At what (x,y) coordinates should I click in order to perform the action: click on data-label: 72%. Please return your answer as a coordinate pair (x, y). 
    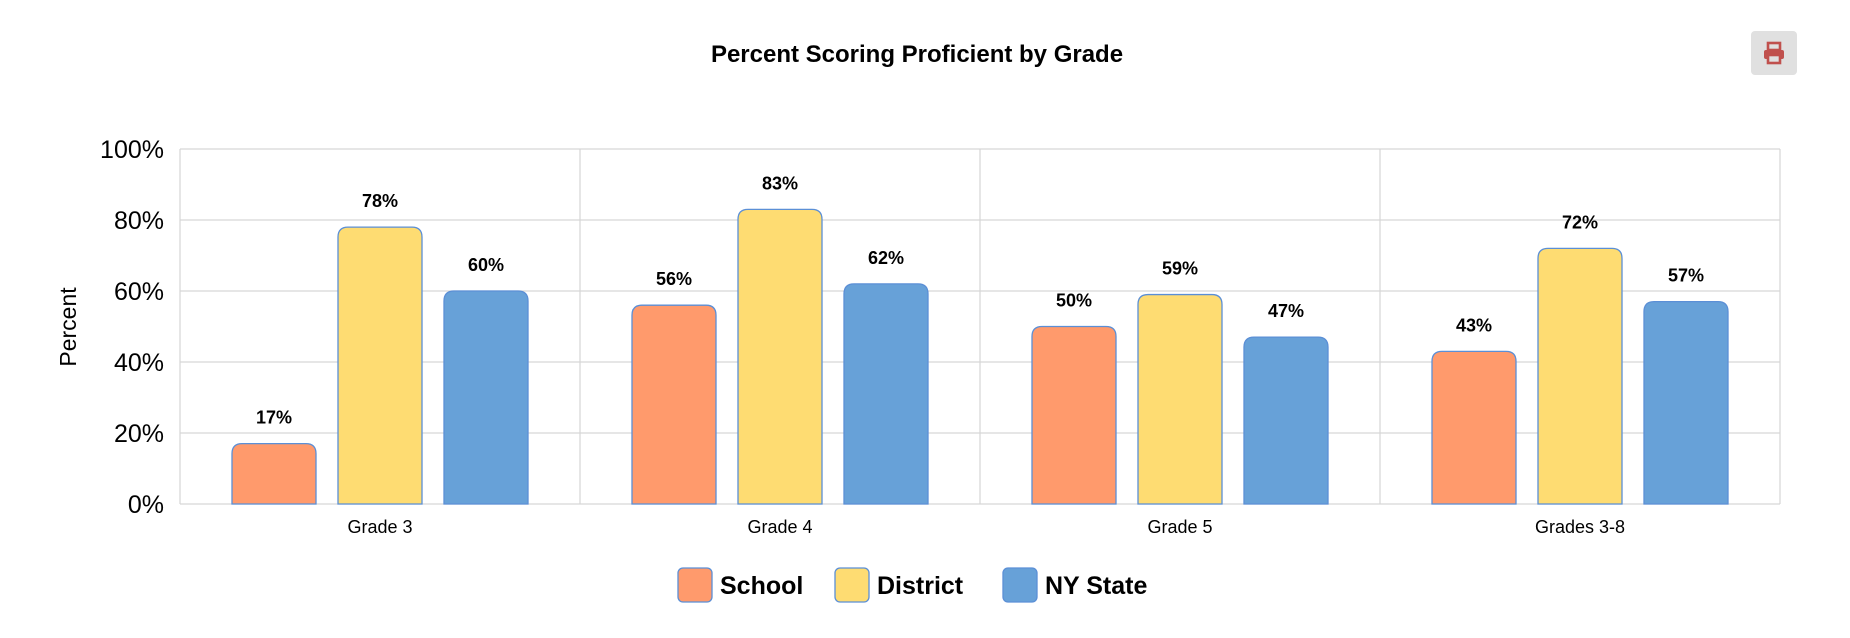
    Looking at the image, I should click on (1580, 222).